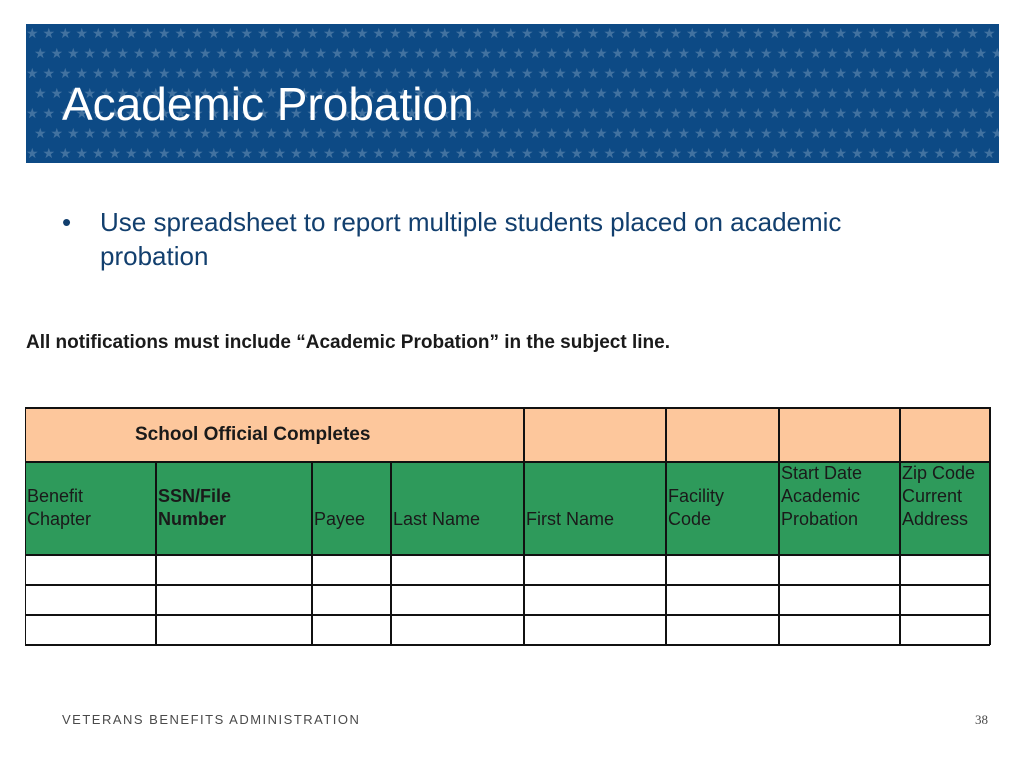 The height and width of the screenshot is (768, 1024). I want to click on column-header-line: Zip Code, so click(939, 473).